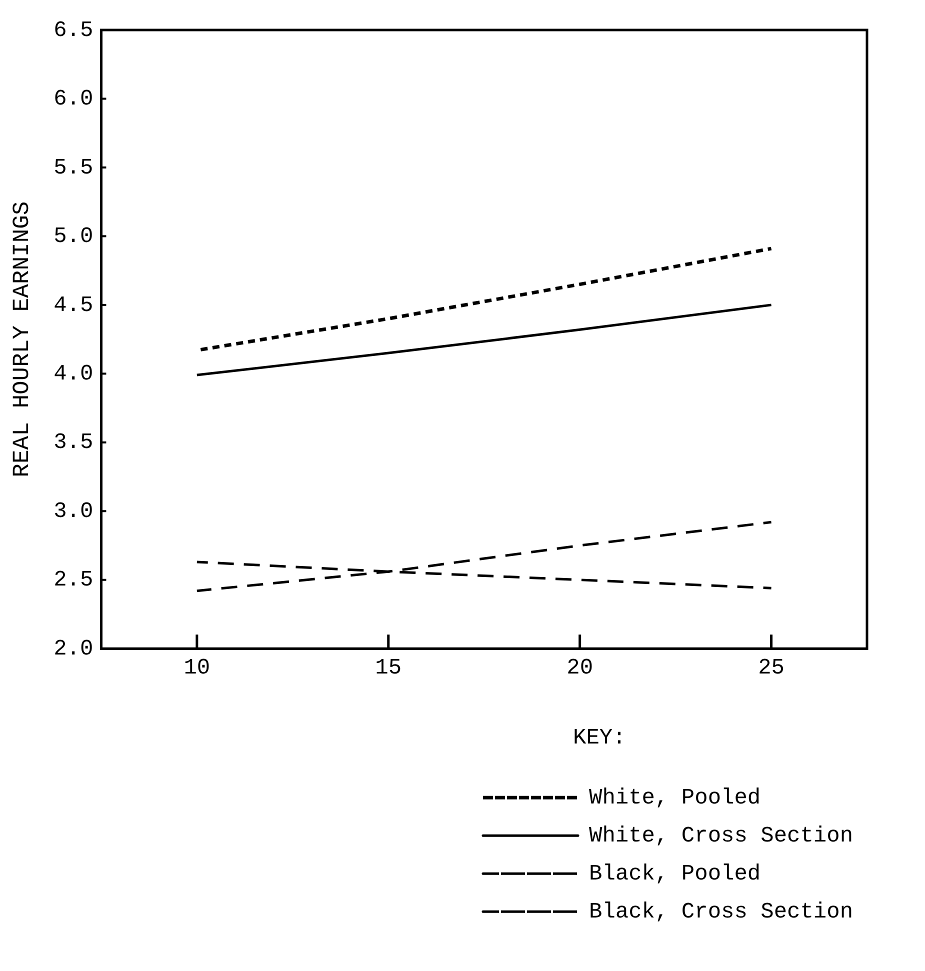 The image size is (925, 971). Describe the element at coordinates (721, 911) in the screenshot. I see `legend-label: Black, Cross Section` at that location.